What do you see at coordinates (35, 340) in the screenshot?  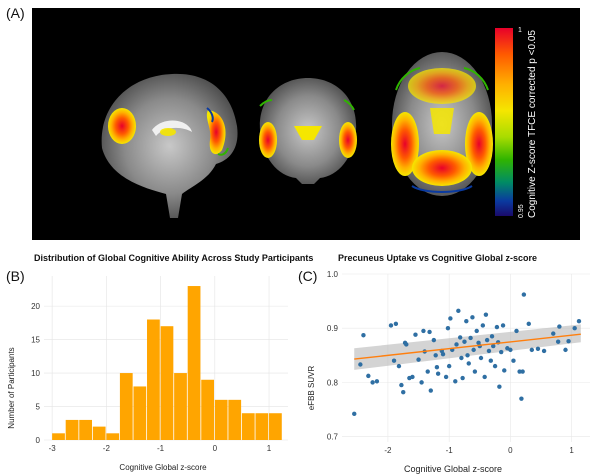 I see `histogram-y-tick-label: 15` at bounding box center [35, 340].